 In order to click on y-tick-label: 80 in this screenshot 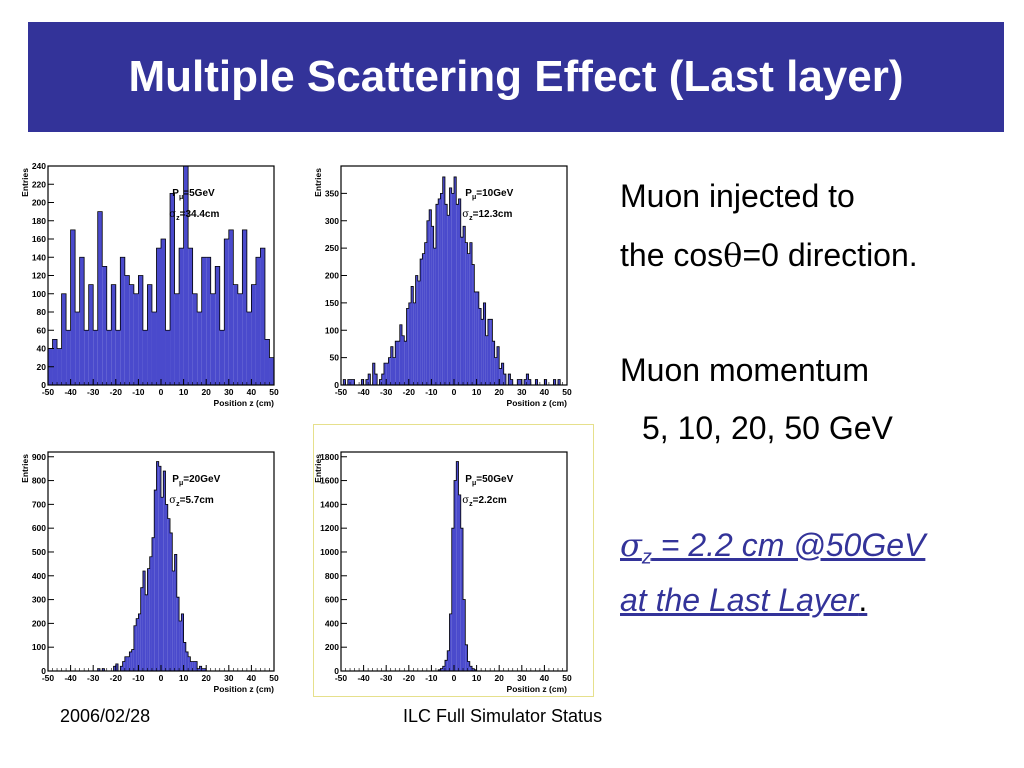, I will do `click(42, 312)`.